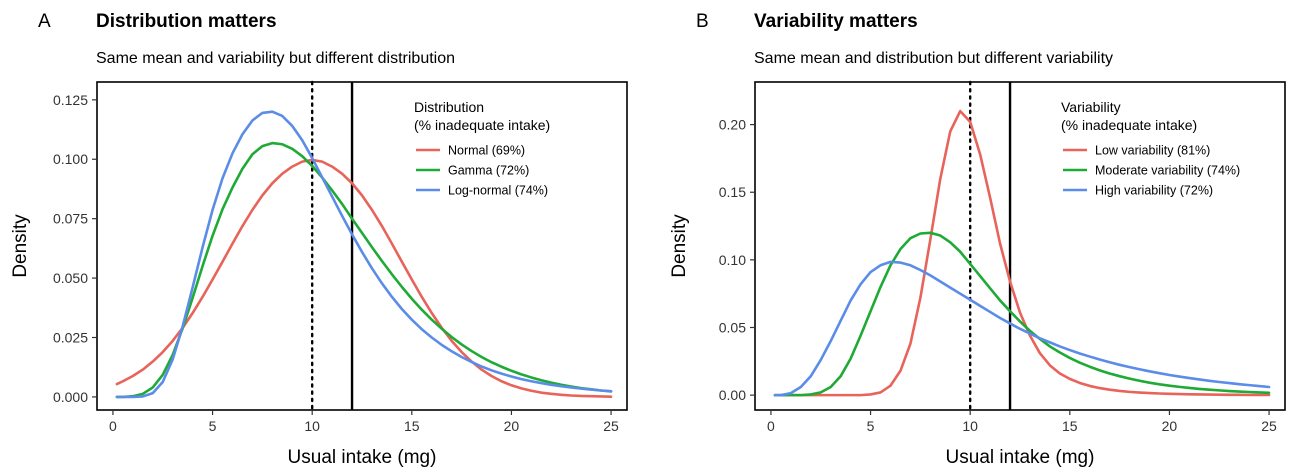 The image size is (1297, 472). I want to click on panel-a-legend-label-3: Log-normal (74%), so click(498, 191).